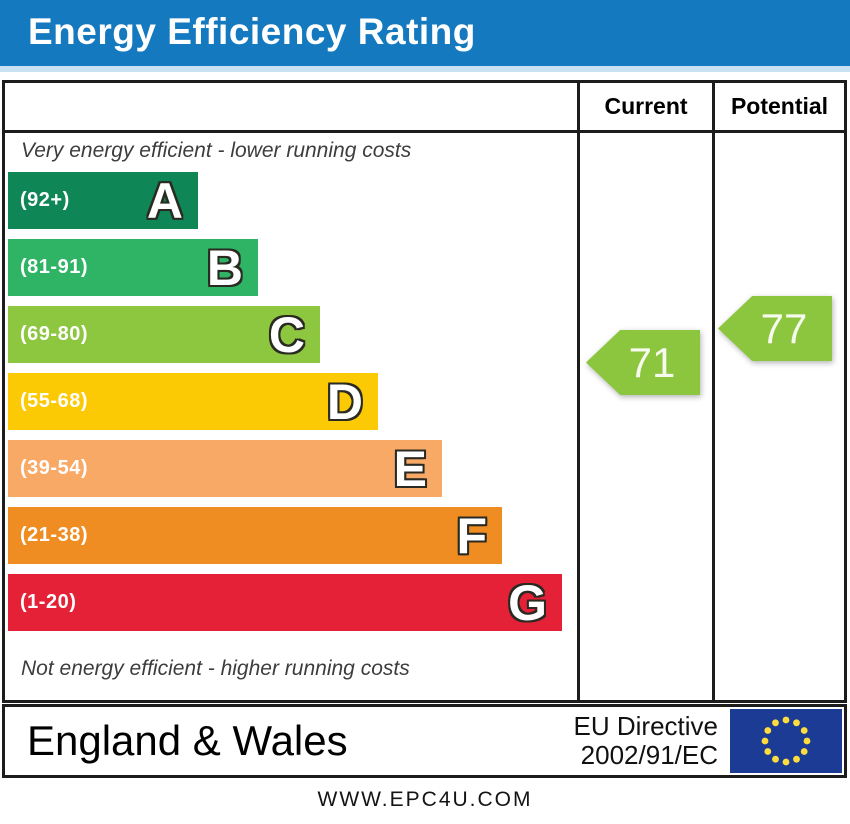 The image size is (850, 824). Describe the element at coordinates (285, 602) in the screenshot. I see `rating-band-g: (1-20) G` at that location.